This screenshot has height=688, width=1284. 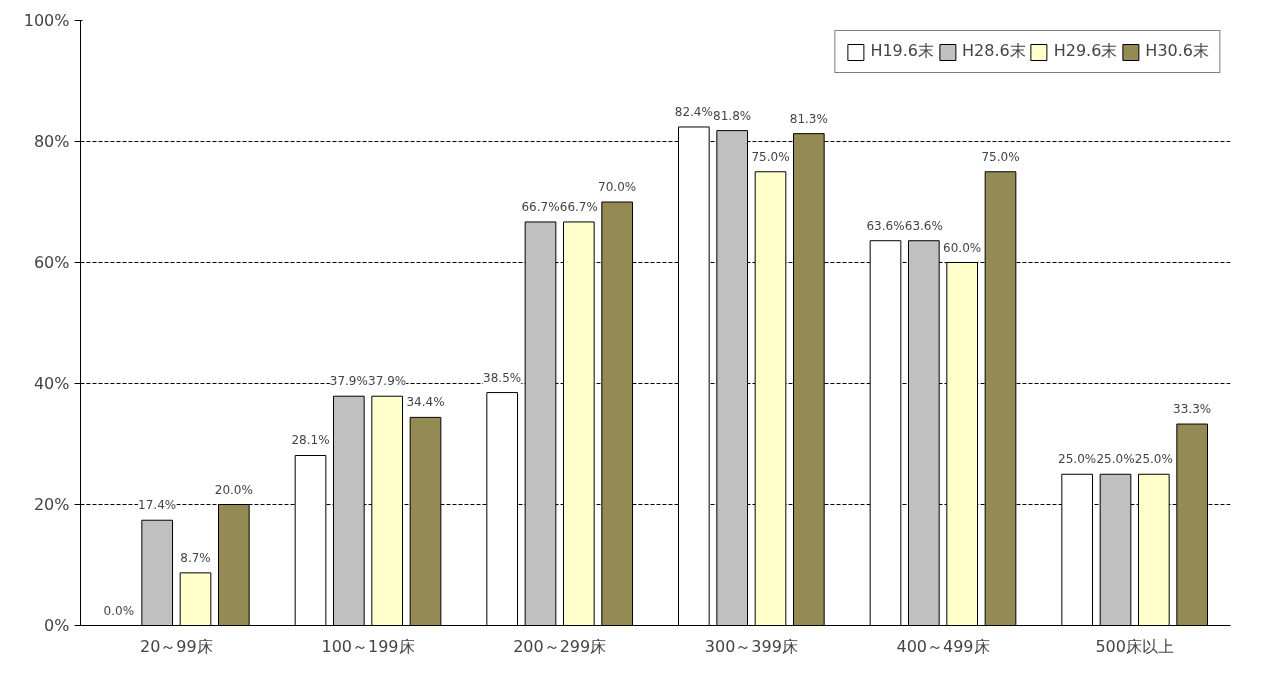 What do you see at coordinates (1177, 51) in the screenshot?
I see `legend-label: H30.6末` at bounding box center [1177, 51].